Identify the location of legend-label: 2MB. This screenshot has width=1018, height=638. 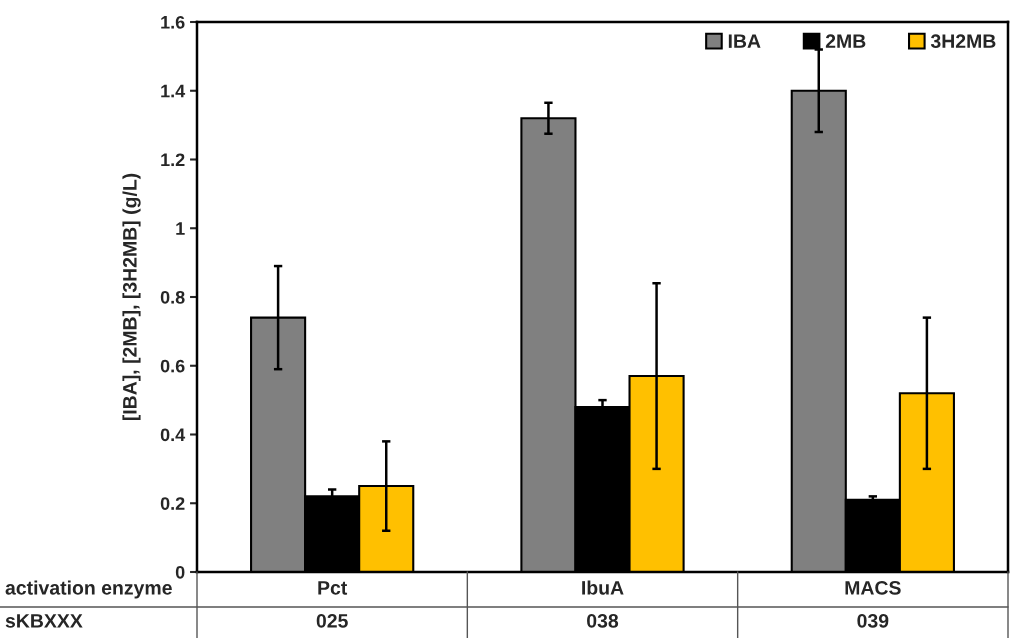
(845, 41).